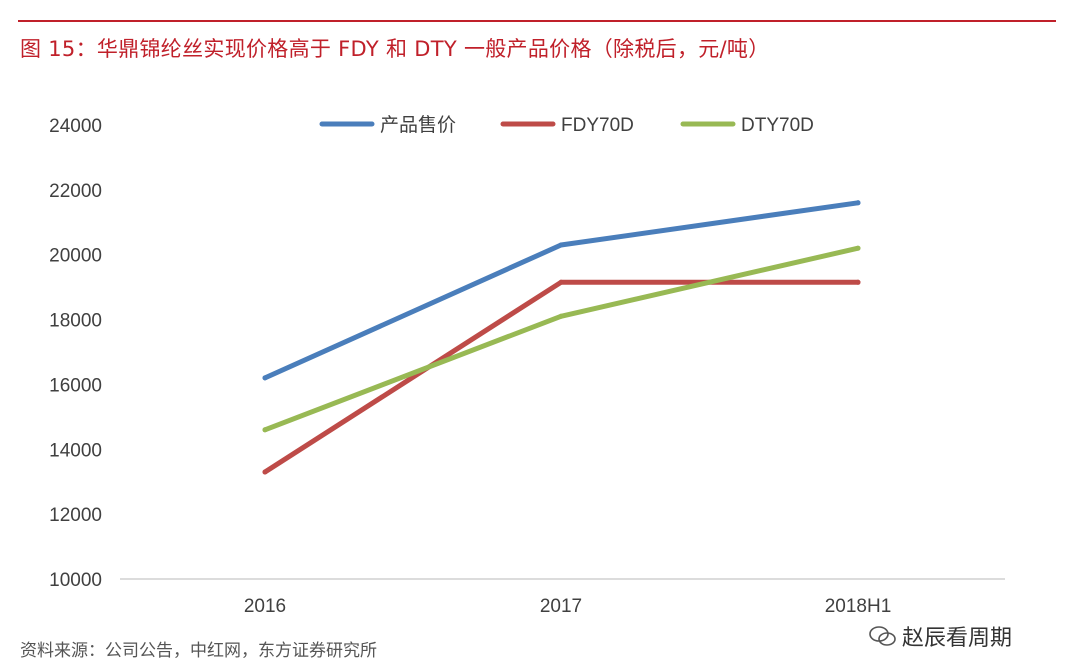 The image size is (1080, 661). Describe the element at coordinates (75, 191) in the screenshot. I see `y-tick-label: 22000` at that location.